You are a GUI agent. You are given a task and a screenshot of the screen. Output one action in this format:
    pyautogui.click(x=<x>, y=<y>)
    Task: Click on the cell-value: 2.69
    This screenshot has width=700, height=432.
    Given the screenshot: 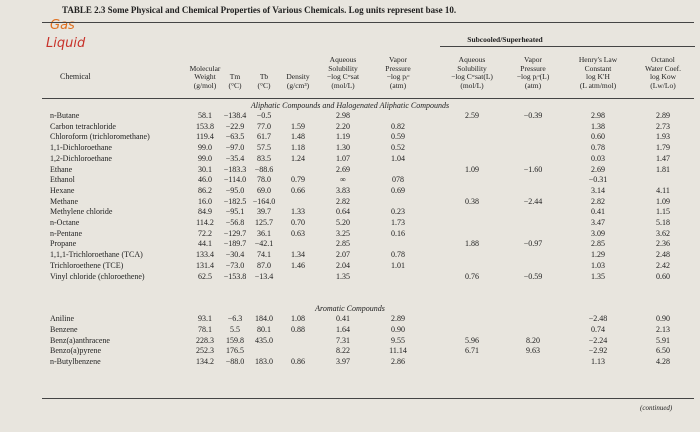 What is the action you would take?
    pyautogui.click(x=598, y=169)
    